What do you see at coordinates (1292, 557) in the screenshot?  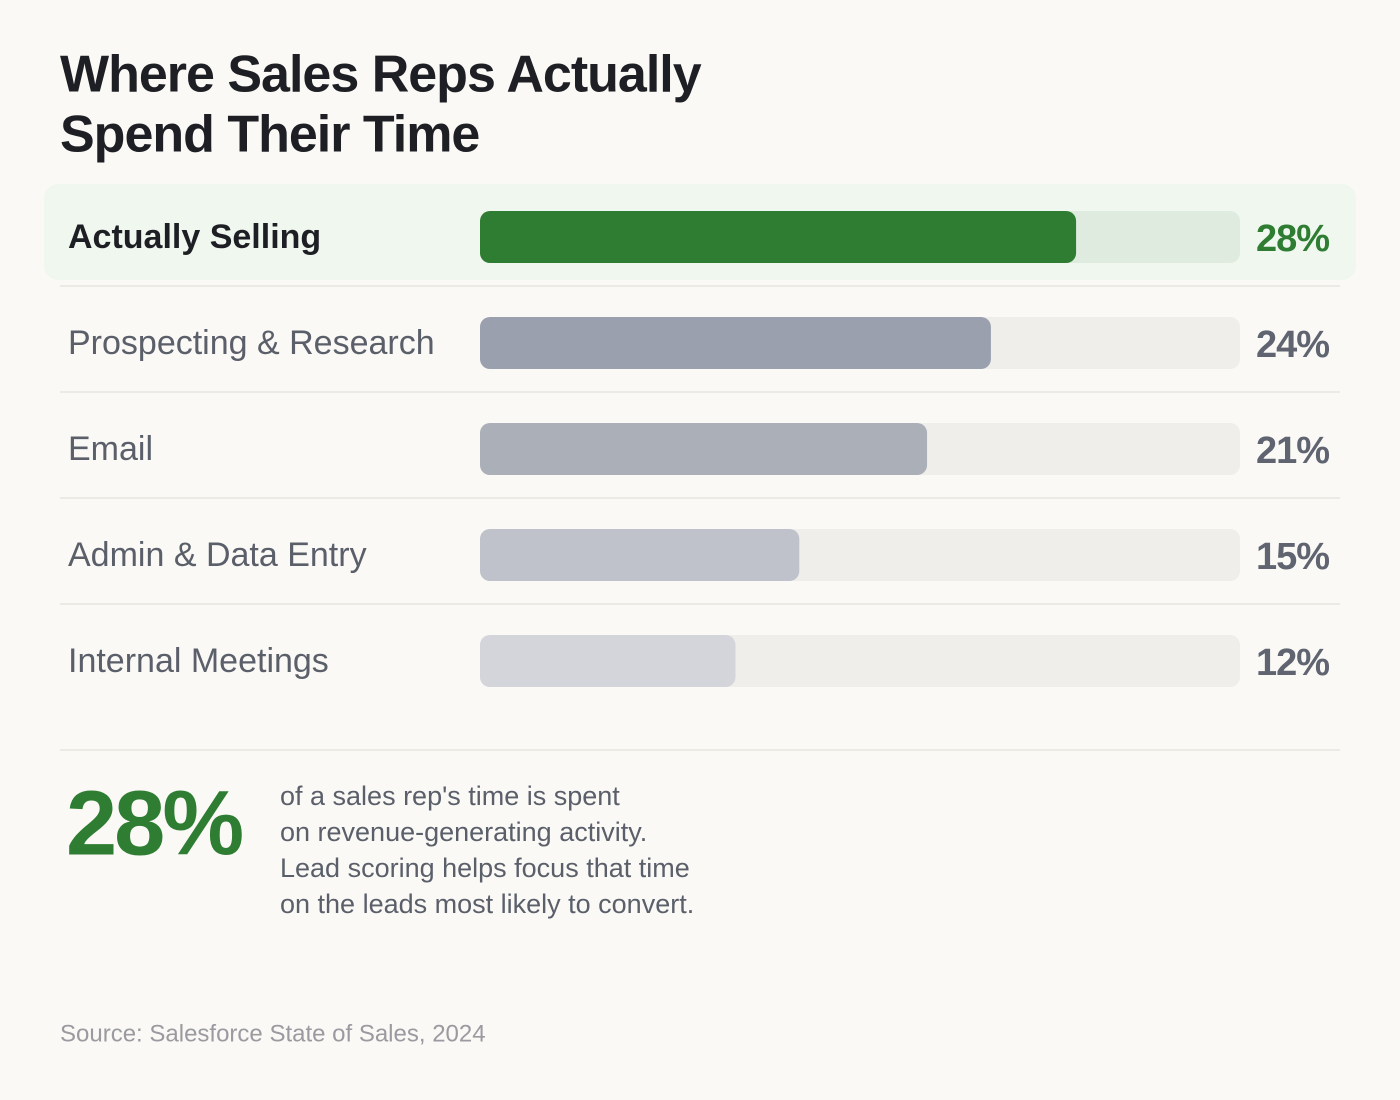 I see `value-label: 15%` at bounding box center [1292, 557].